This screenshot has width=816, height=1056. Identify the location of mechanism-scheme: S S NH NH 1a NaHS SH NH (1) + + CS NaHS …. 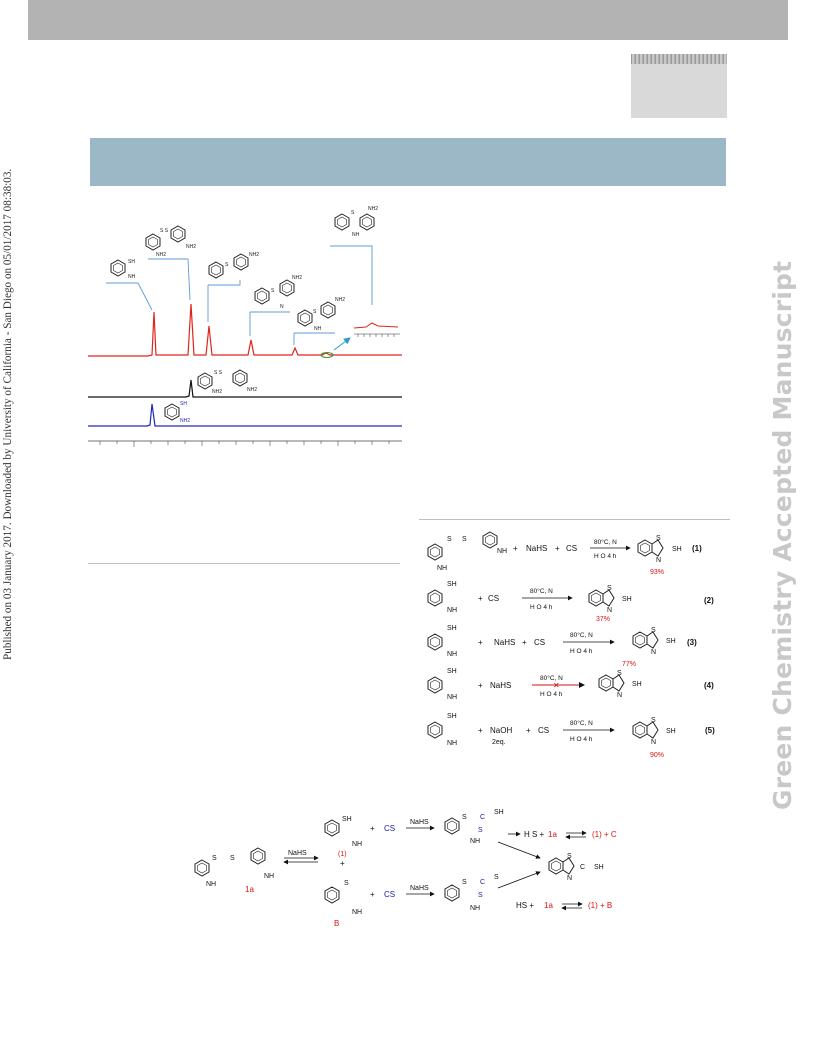
(405, 868).